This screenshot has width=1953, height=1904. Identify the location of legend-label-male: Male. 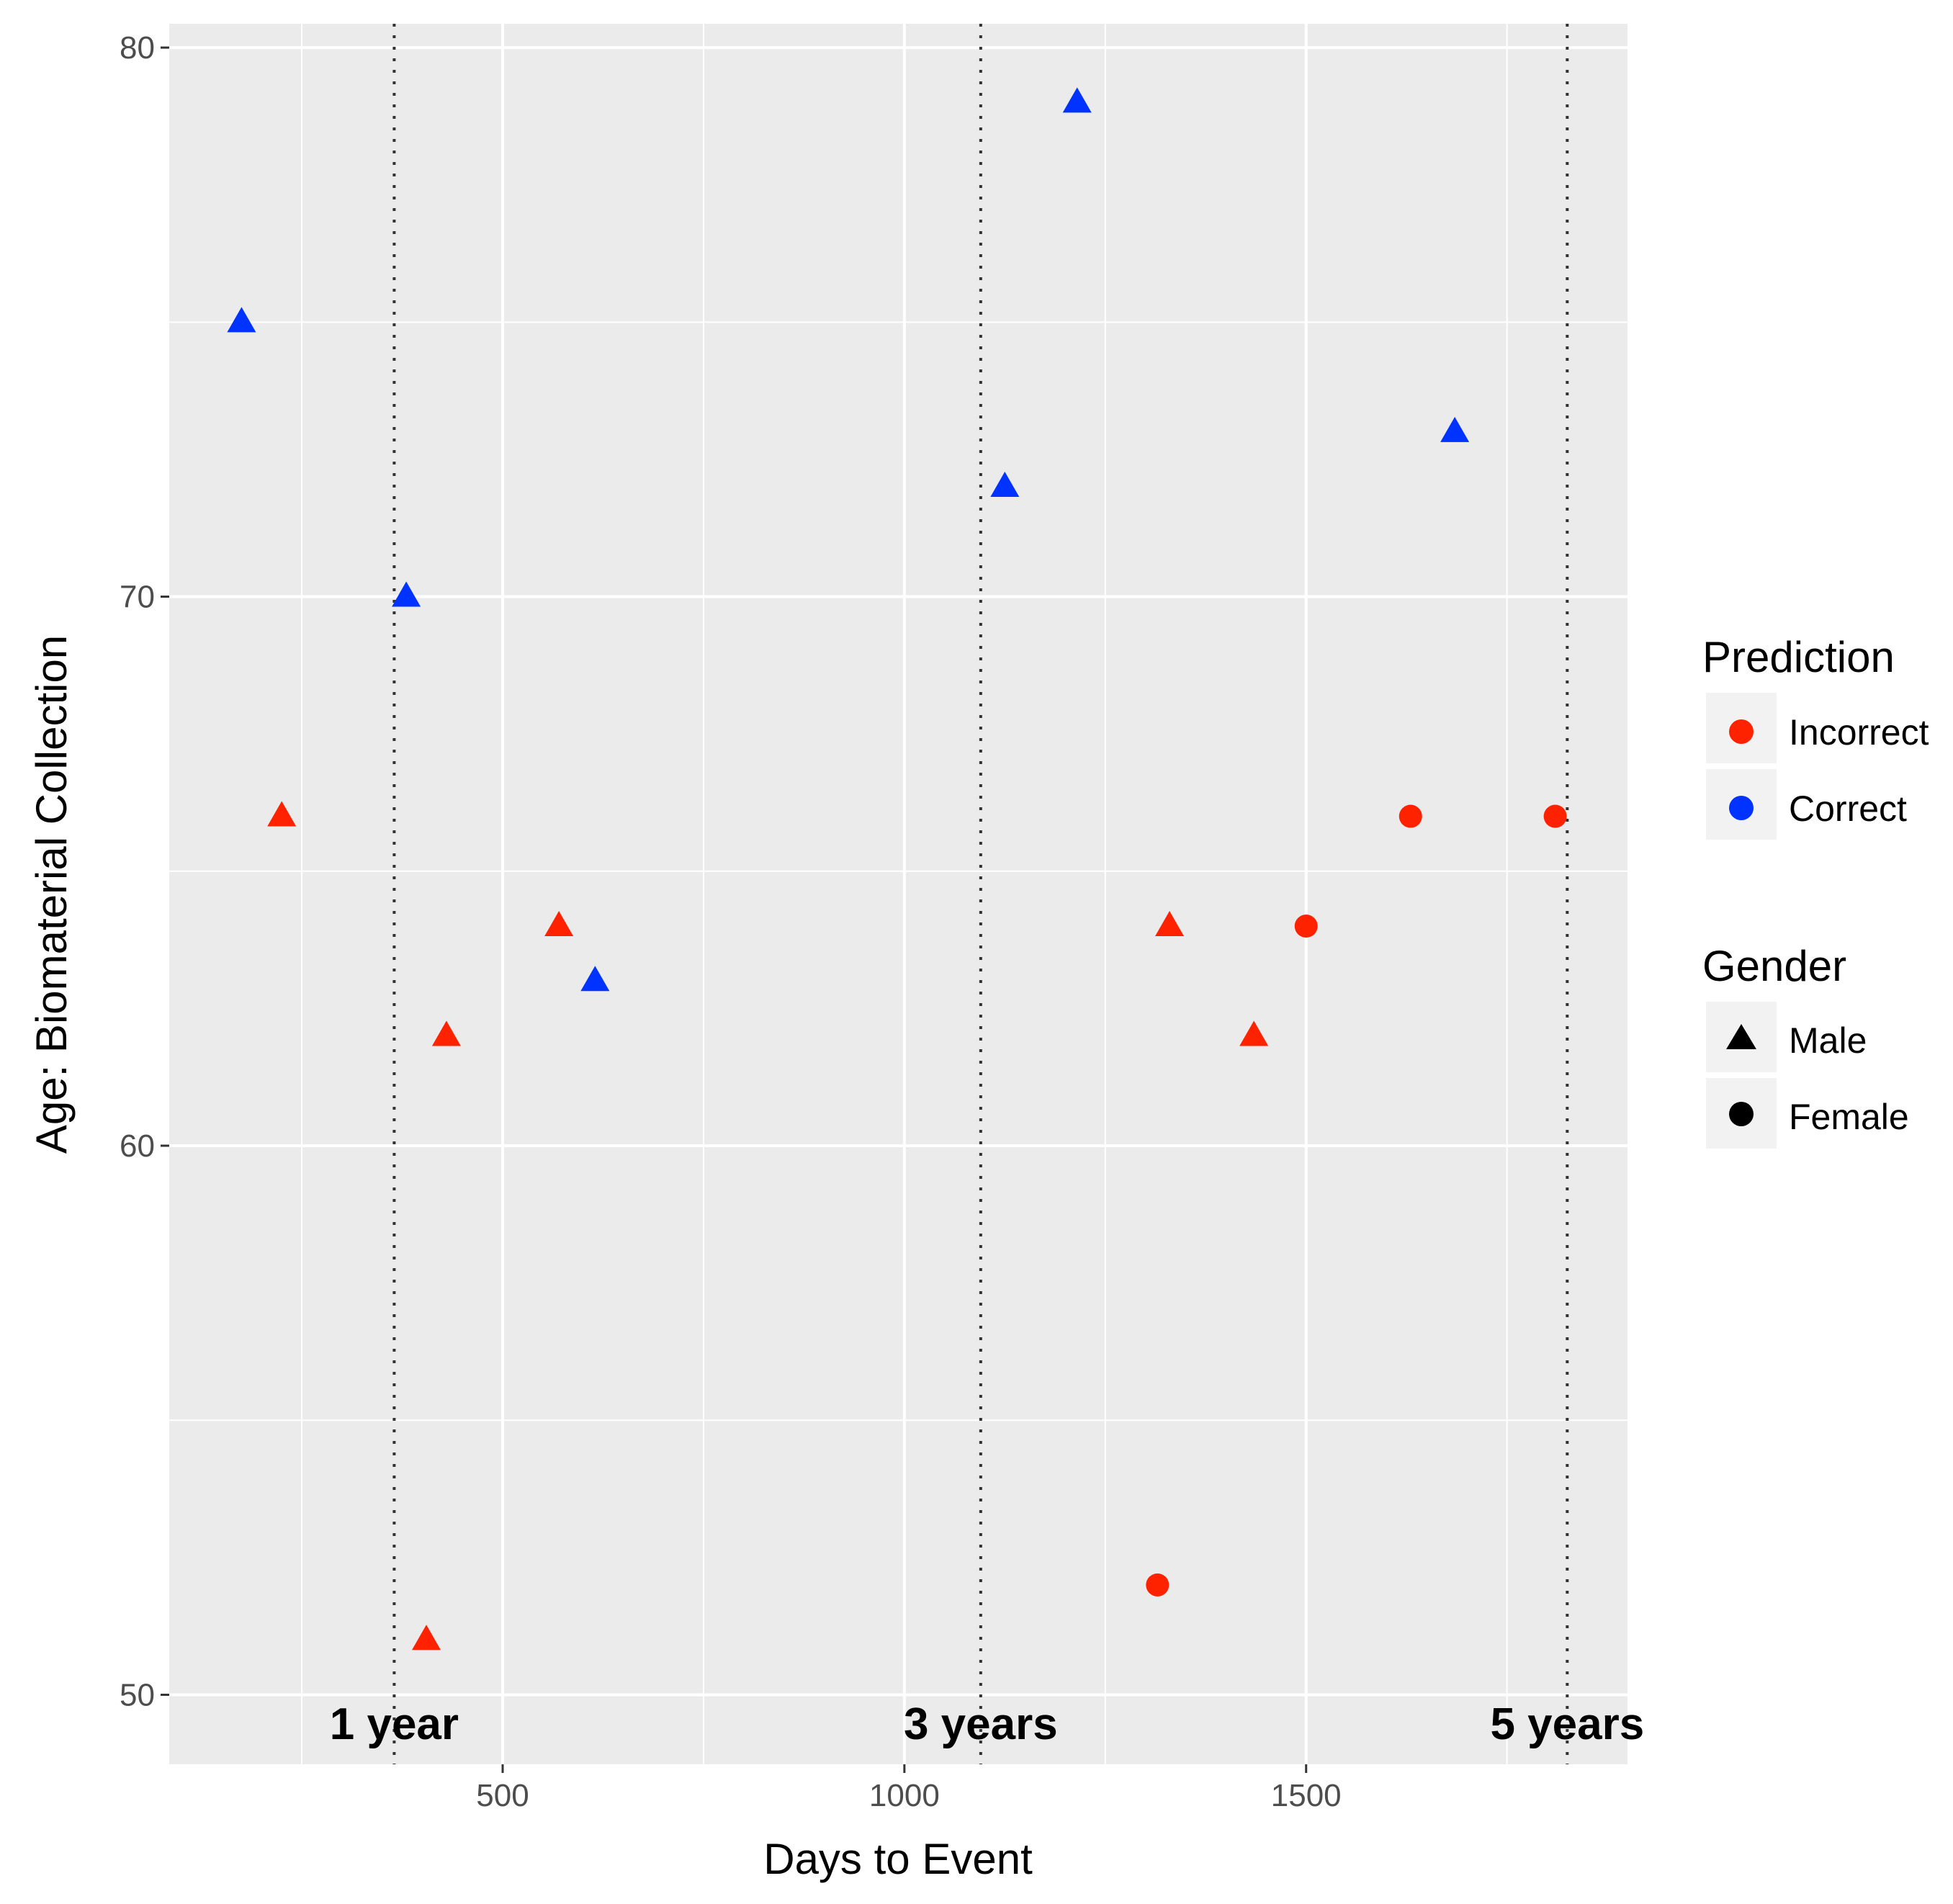
(1828, 1040).